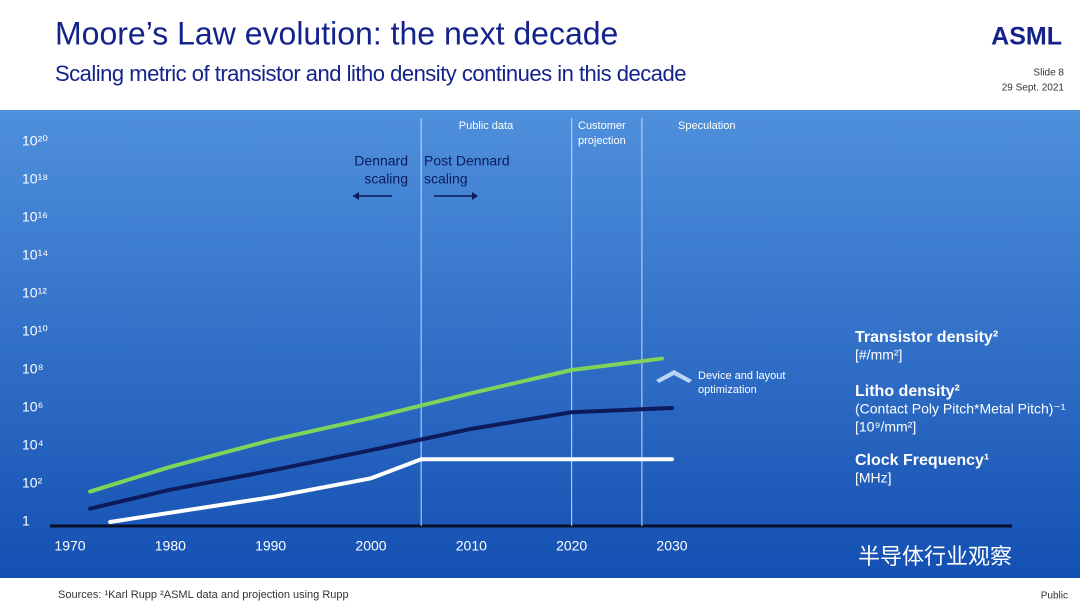 This screenshot has width=1080, height=613. Describe the element at coordinates (885, 427) in the screenshot. I see `legend-units: [10⁹/mm²]` at that location.